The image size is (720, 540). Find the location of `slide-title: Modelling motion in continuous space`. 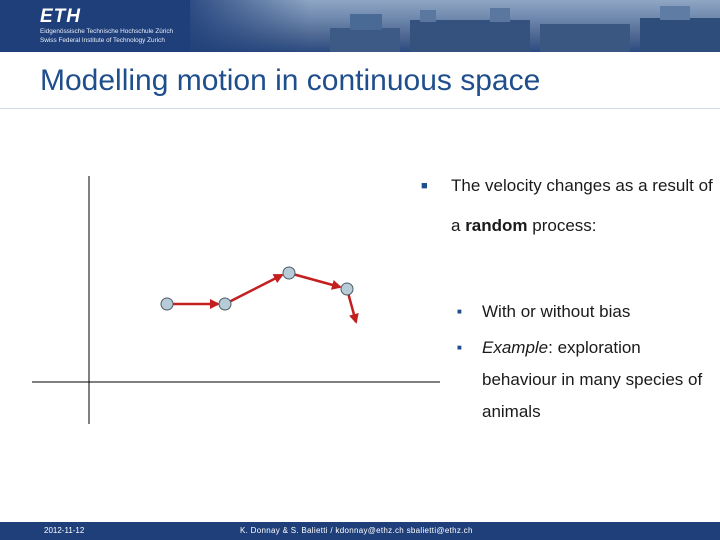

slide-title: Modelling motion in continuous space is located at coordinates (290, 80).